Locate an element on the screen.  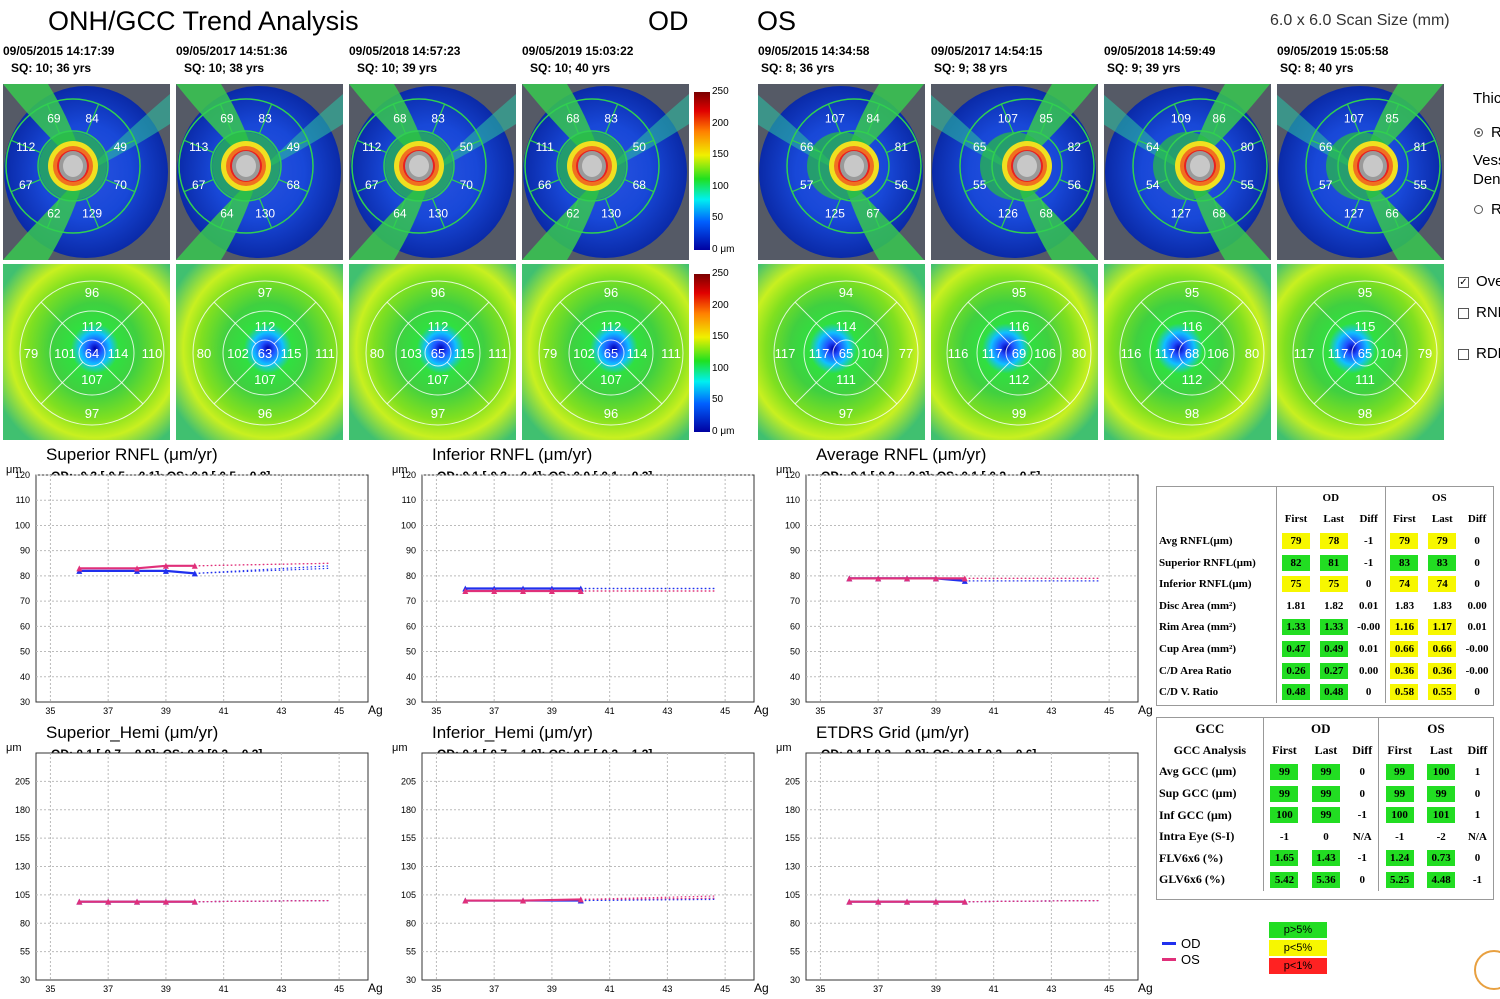
gcc-sector-value: 79 is located at coordinates (31, 353).